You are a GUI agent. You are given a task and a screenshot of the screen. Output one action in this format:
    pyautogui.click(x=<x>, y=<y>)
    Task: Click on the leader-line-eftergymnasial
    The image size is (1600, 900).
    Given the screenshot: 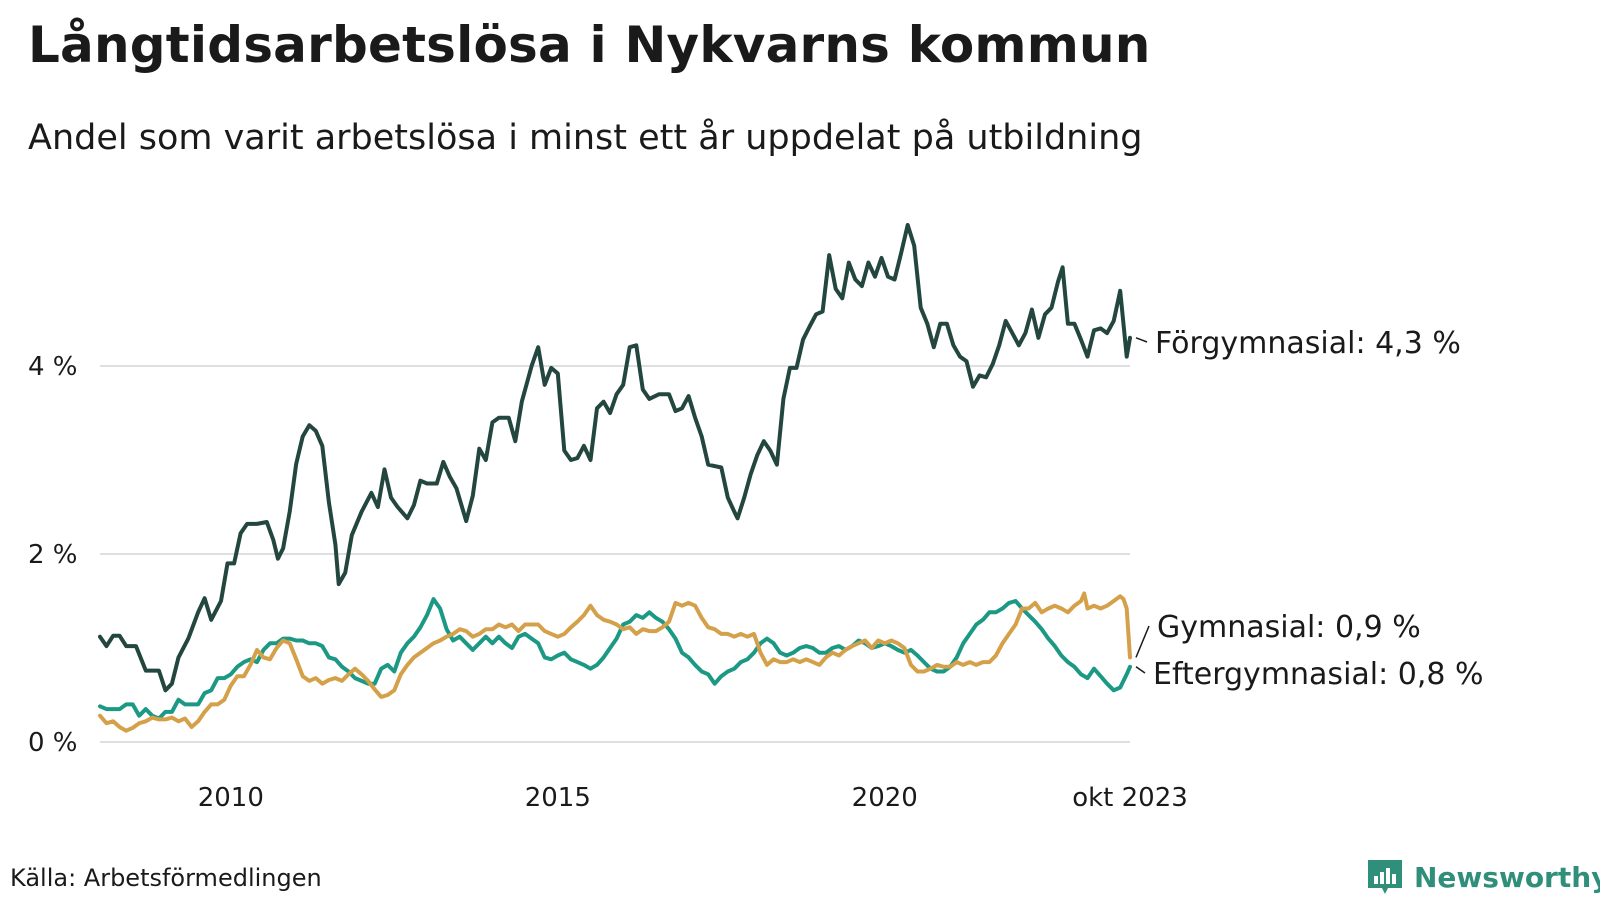 What is the action you would take?
    pyautogui.click(x=1140, y=670)
    